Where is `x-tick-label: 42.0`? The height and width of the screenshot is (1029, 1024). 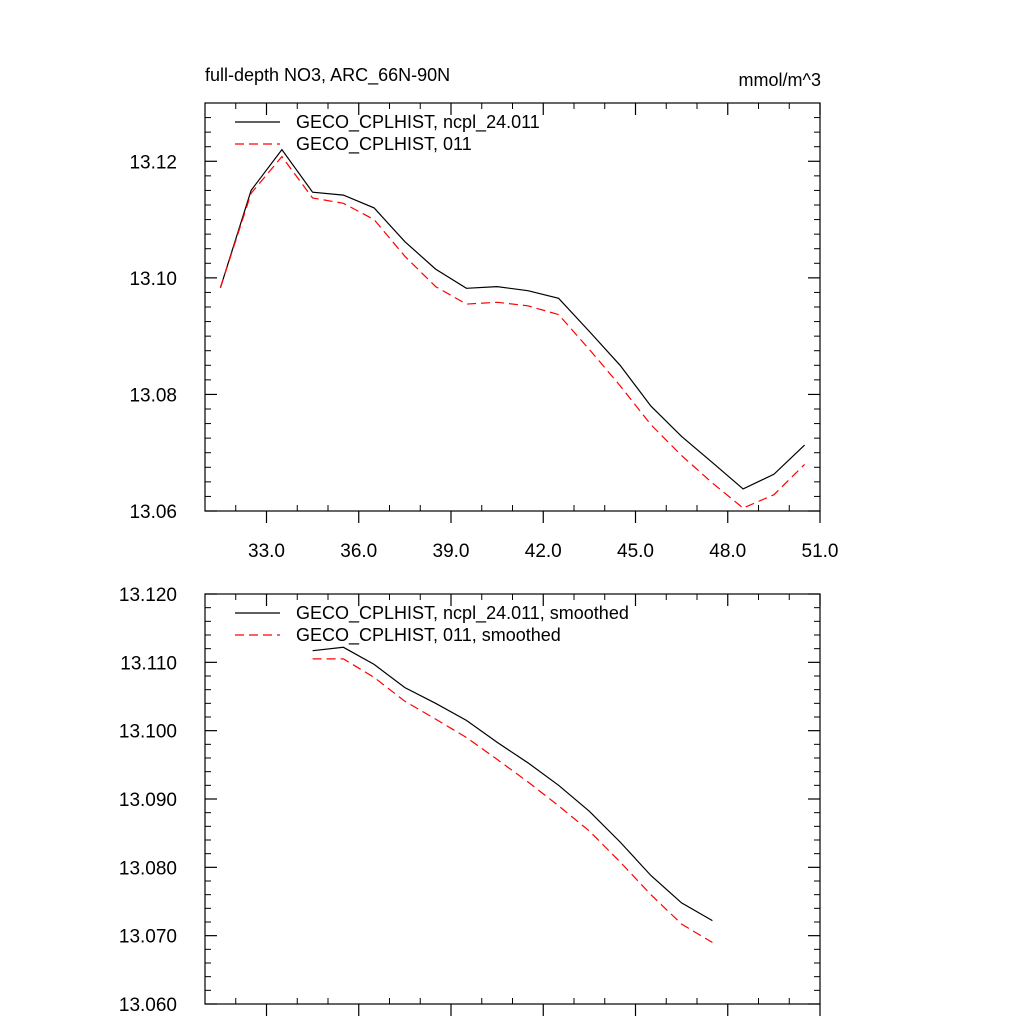
x-tick-label: 42.0 is located at coordinates (543, 551).